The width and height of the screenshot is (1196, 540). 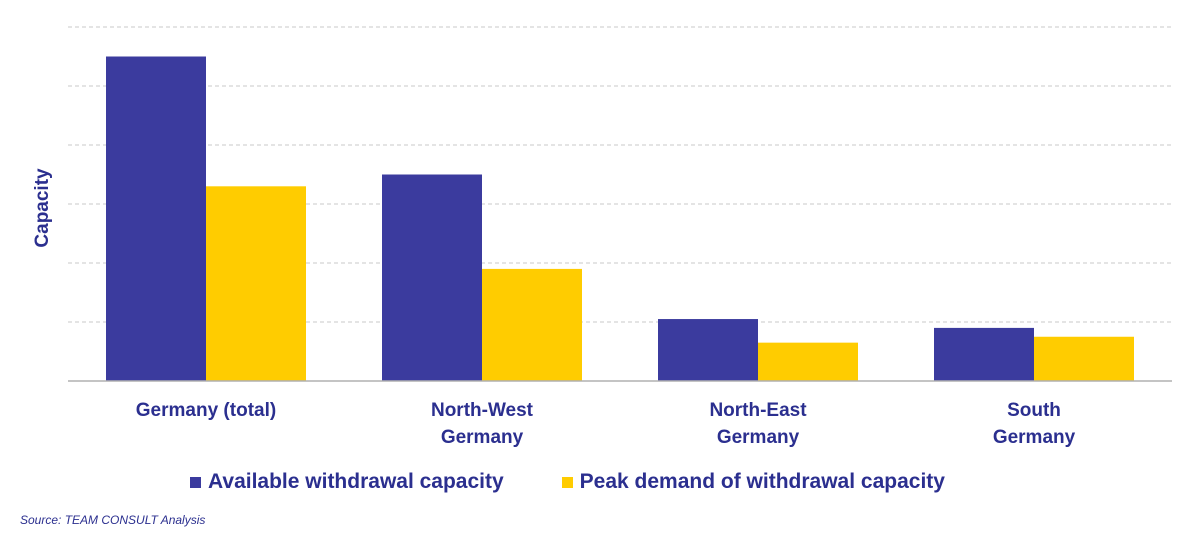 I want to click on category-label-1: North-West Germany, so click(x=482, y=424).